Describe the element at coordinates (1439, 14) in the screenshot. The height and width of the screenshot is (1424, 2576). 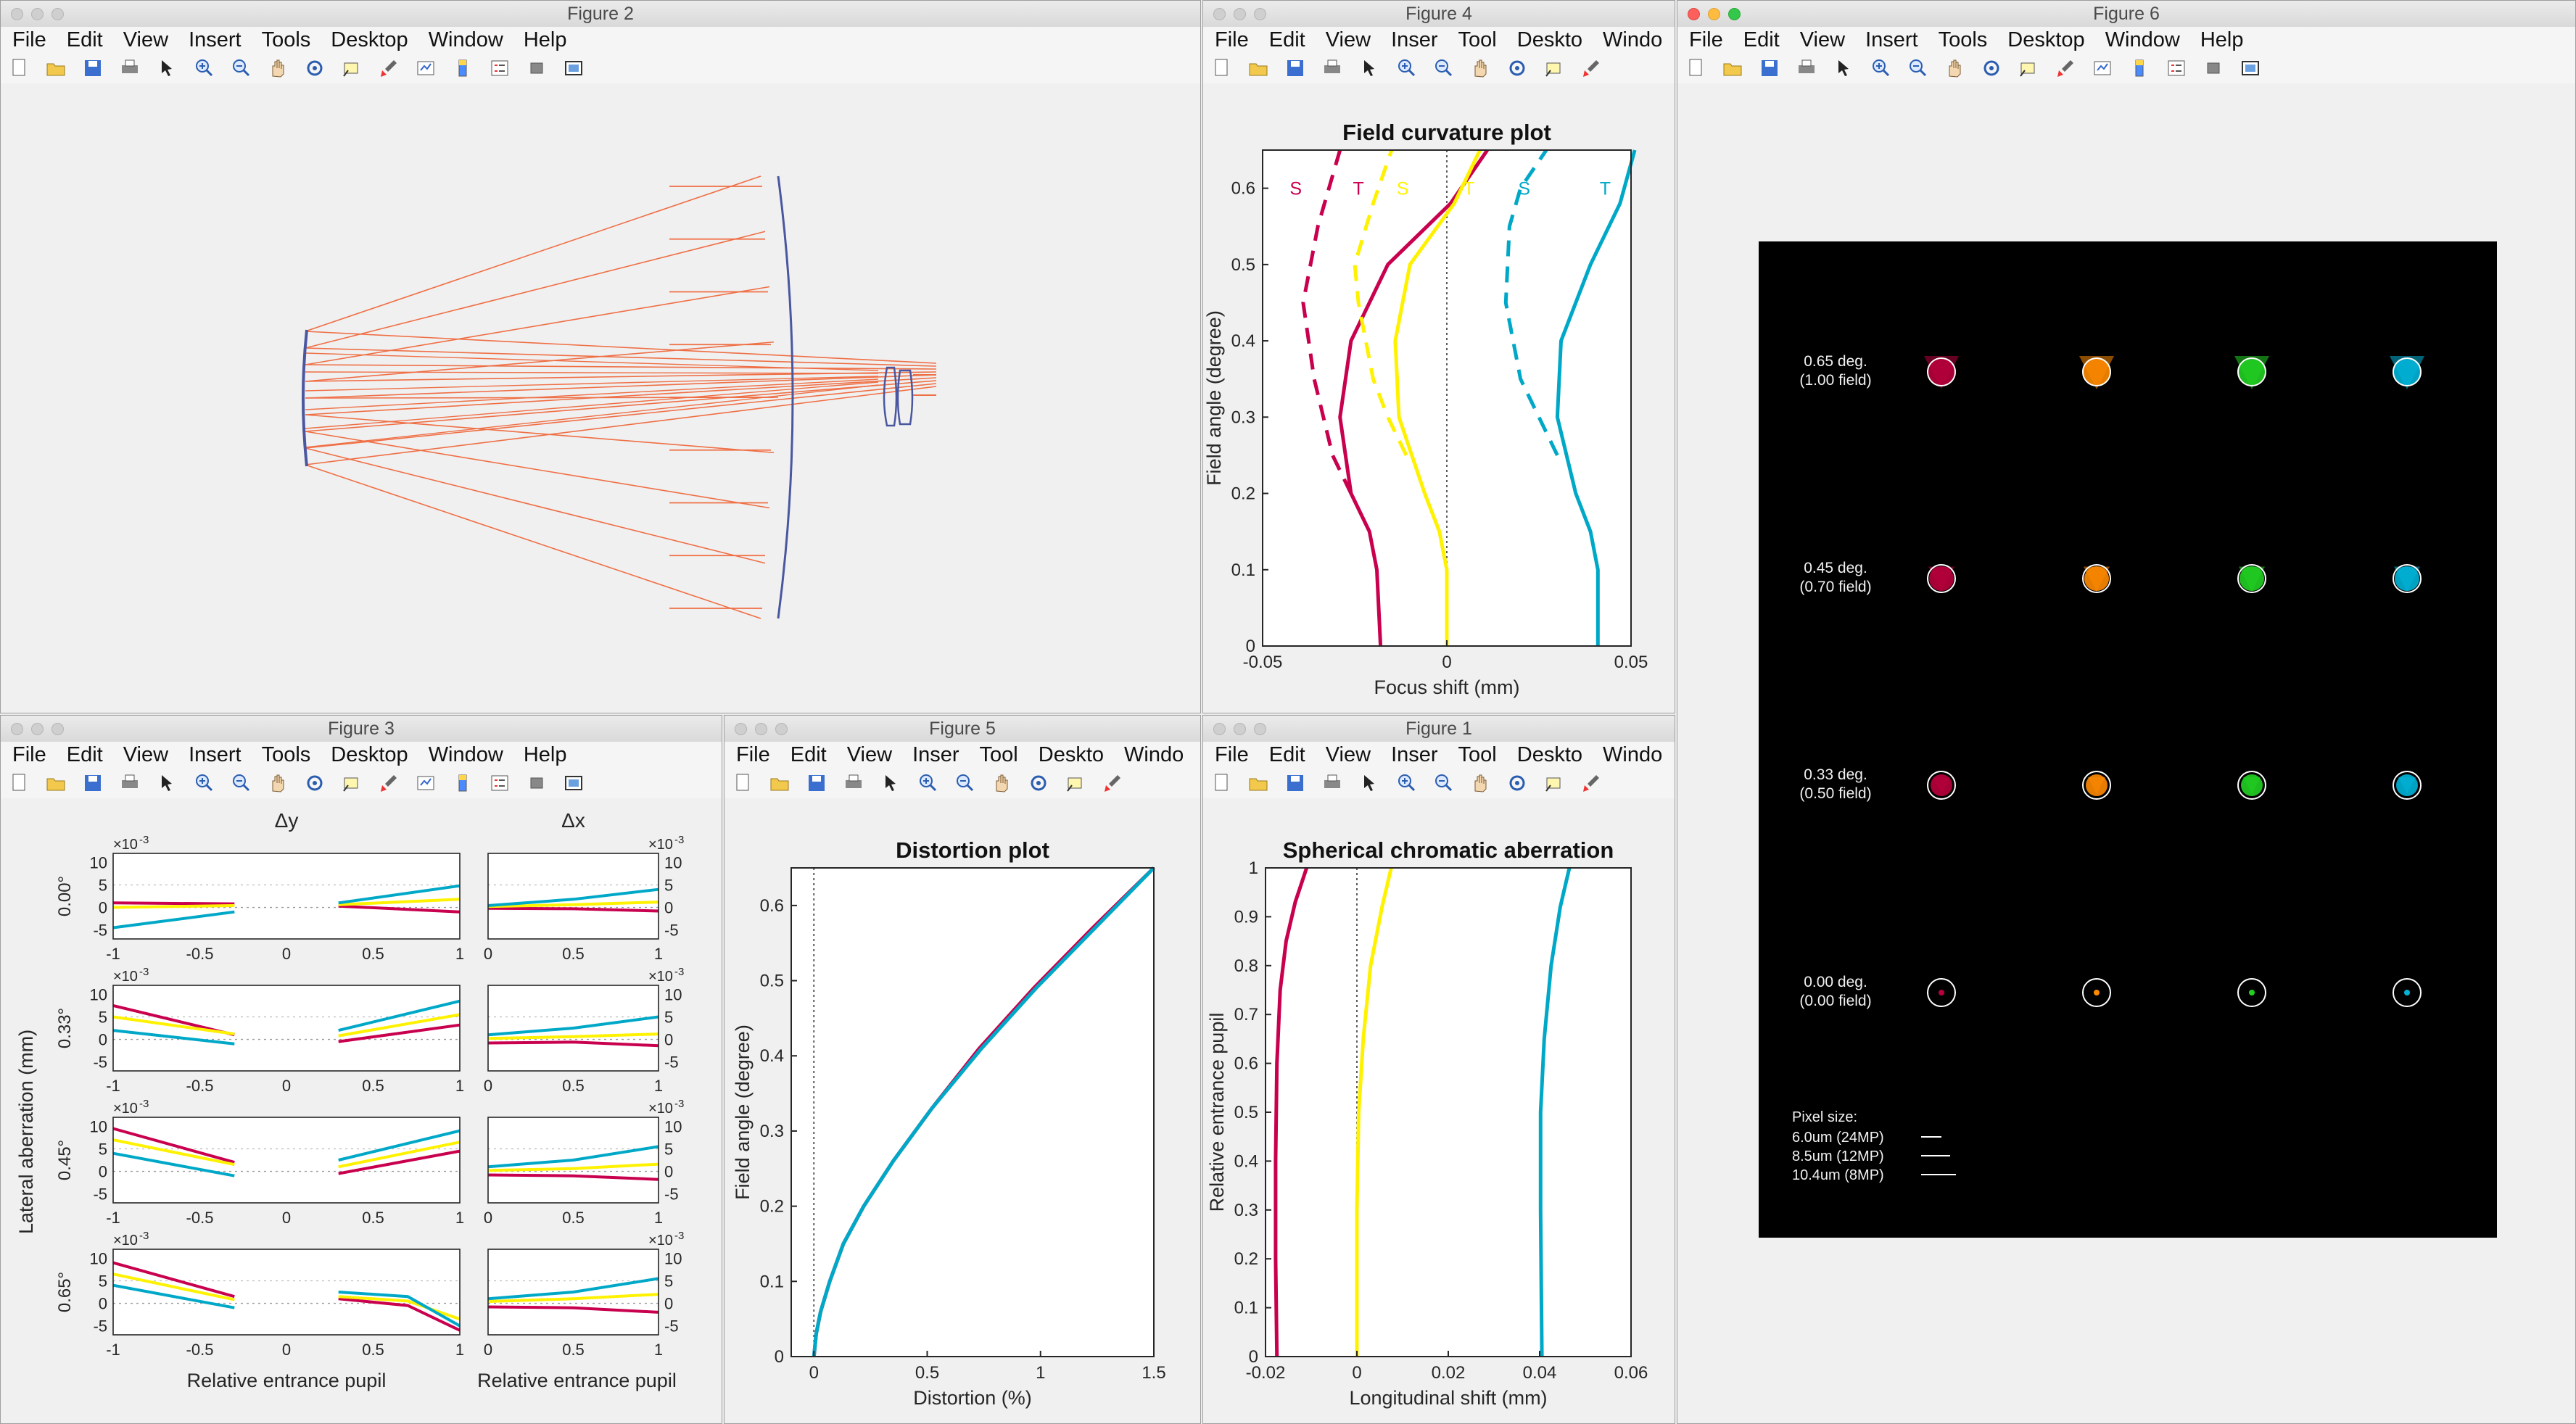
I see `title-bar: Figure 4` at that location.